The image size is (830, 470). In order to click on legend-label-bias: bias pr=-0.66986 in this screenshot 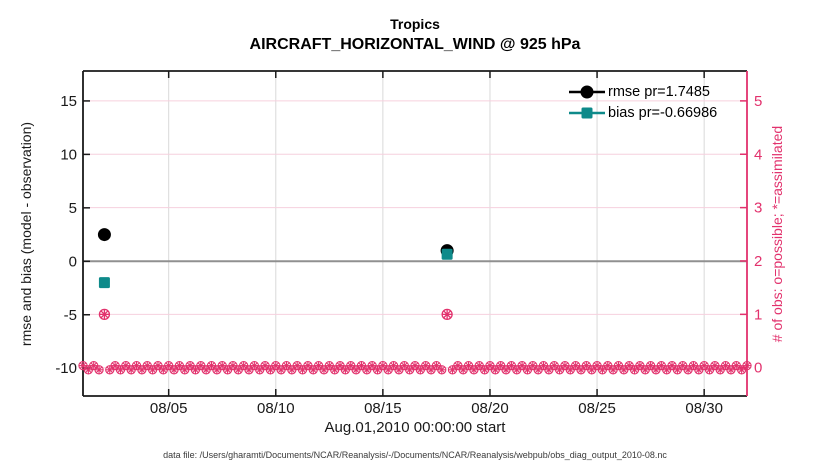, I will do `click(663, 113)`.